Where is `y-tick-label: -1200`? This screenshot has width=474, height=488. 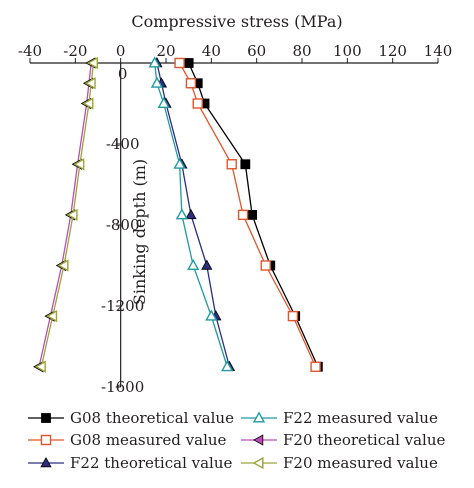
y-tick-label: -1200 is located at coordinates (122, 306).